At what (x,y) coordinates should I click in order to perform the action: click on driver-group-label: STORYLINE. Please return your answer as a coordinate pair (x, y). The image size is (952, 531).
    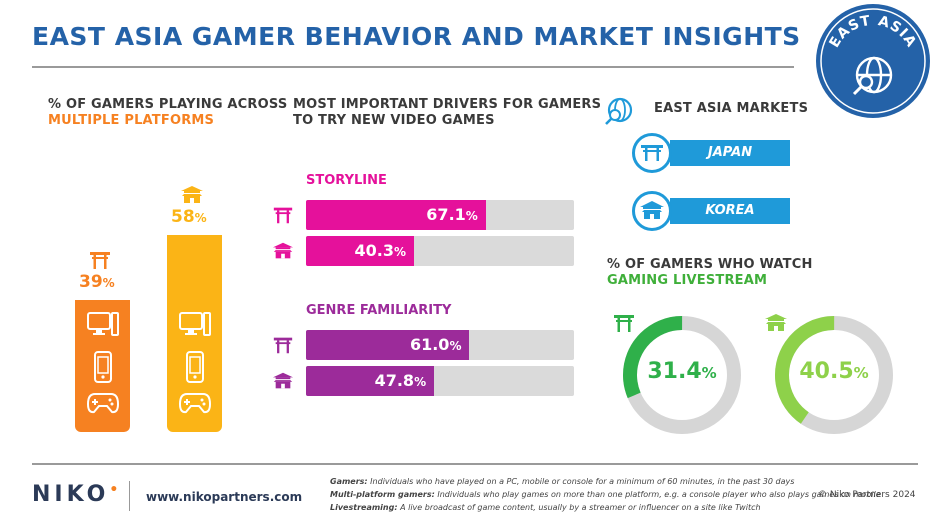
    Looking at the image, I should click on (346, 180).